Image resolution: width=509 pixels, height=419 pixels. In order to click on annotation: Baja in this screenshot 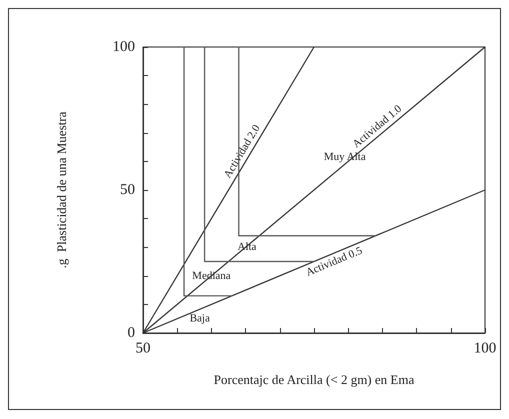, I will do `click(200, 318)`.